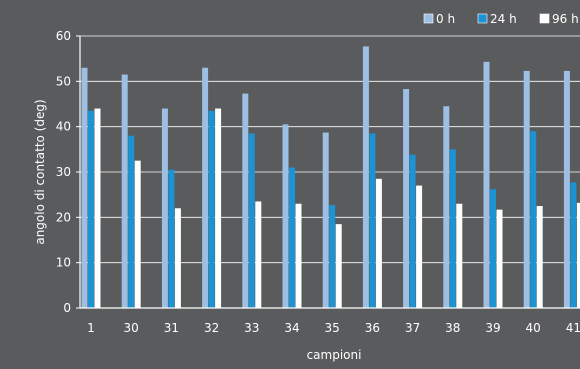 This screenshot has height=369, width=580. I want to click on legend: 0 h 24 h 96 h, so click(501, 19).